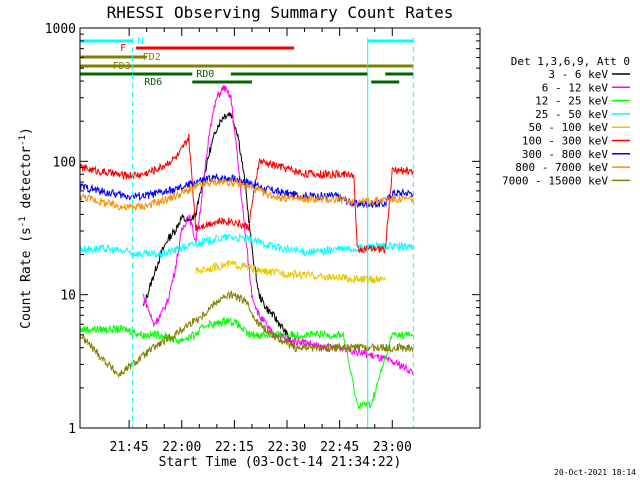 This screenshot has width=640, height=480. What do you see at coordinates (571, 114) in the screenshot?
I see `legend-label-25-50-kev: 25 - 50 keV` at bounding box center [571, 114].